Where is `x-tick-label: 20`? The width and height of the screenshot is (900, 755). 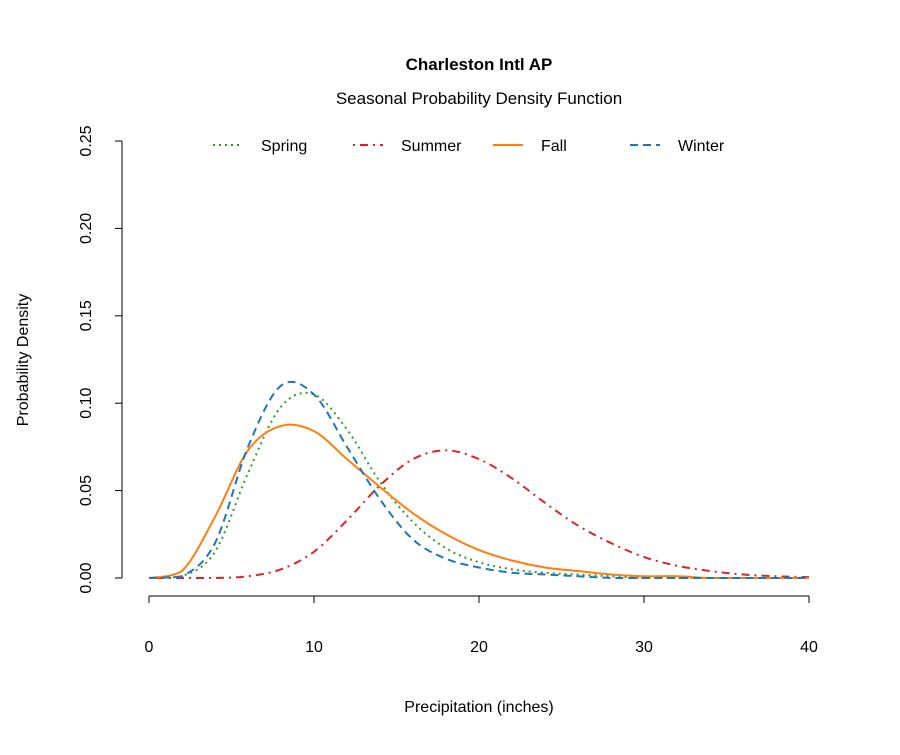 x-tick-label: 20 is located at coordinates (479, 647).